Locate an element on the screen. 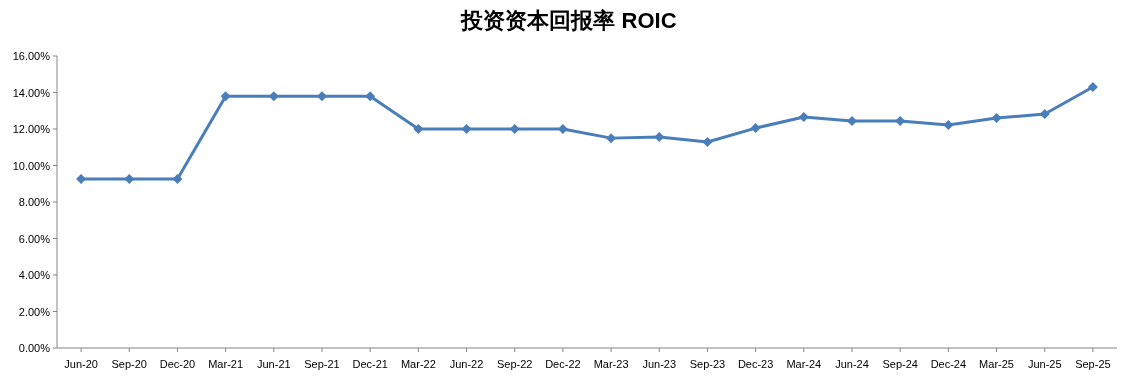 This screenshot has width=1139, height=379. y-tick-label: 12.00% is located at coordinates (31, 129).